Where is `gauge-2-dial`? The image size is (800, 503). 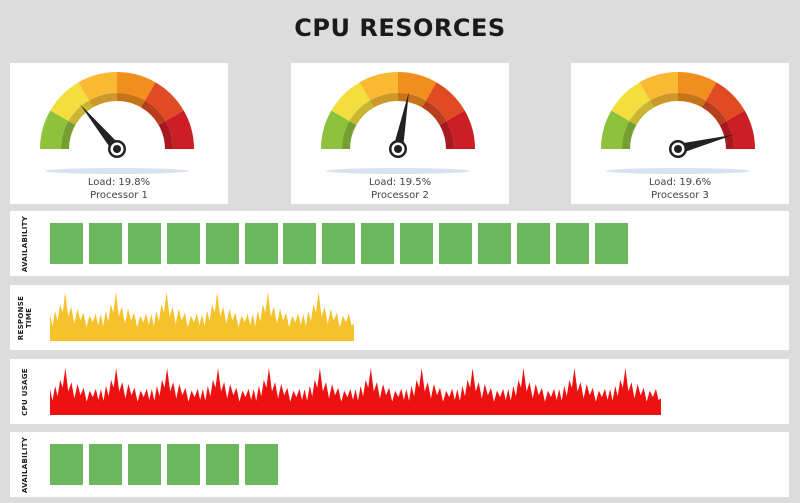
gauge-2-dial is located at coordinates (398, 123).